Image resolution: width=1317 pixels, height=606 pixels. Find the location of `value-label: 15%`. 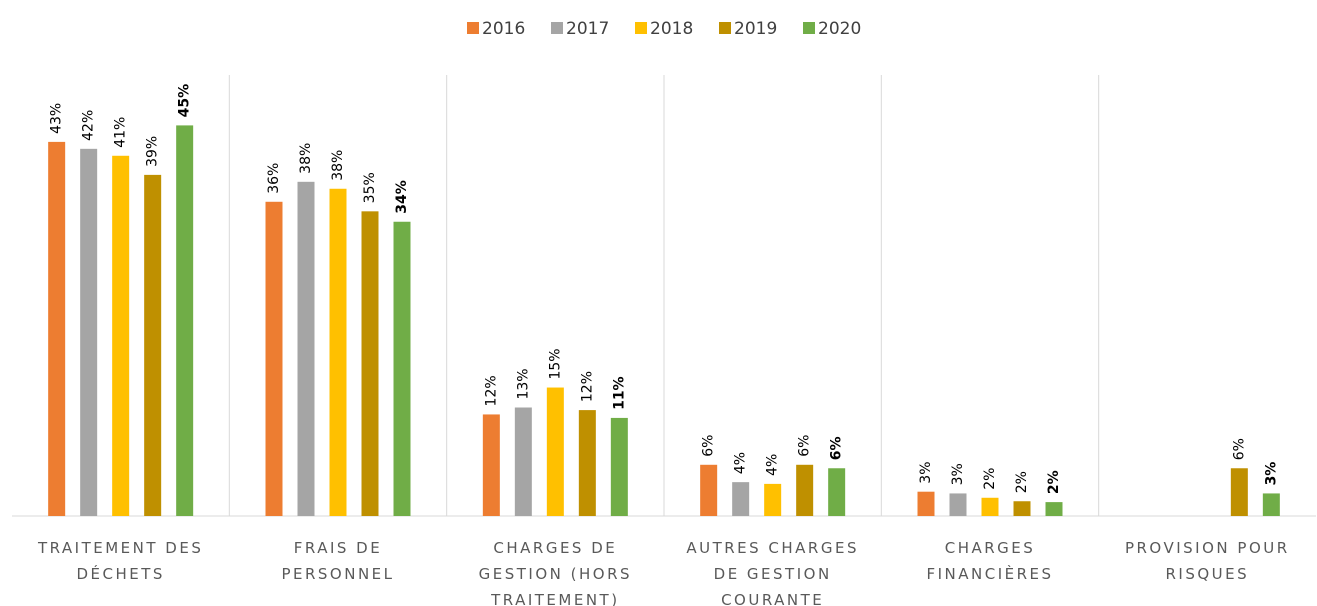

value-label: 15% is located at coordinates (555, 363).